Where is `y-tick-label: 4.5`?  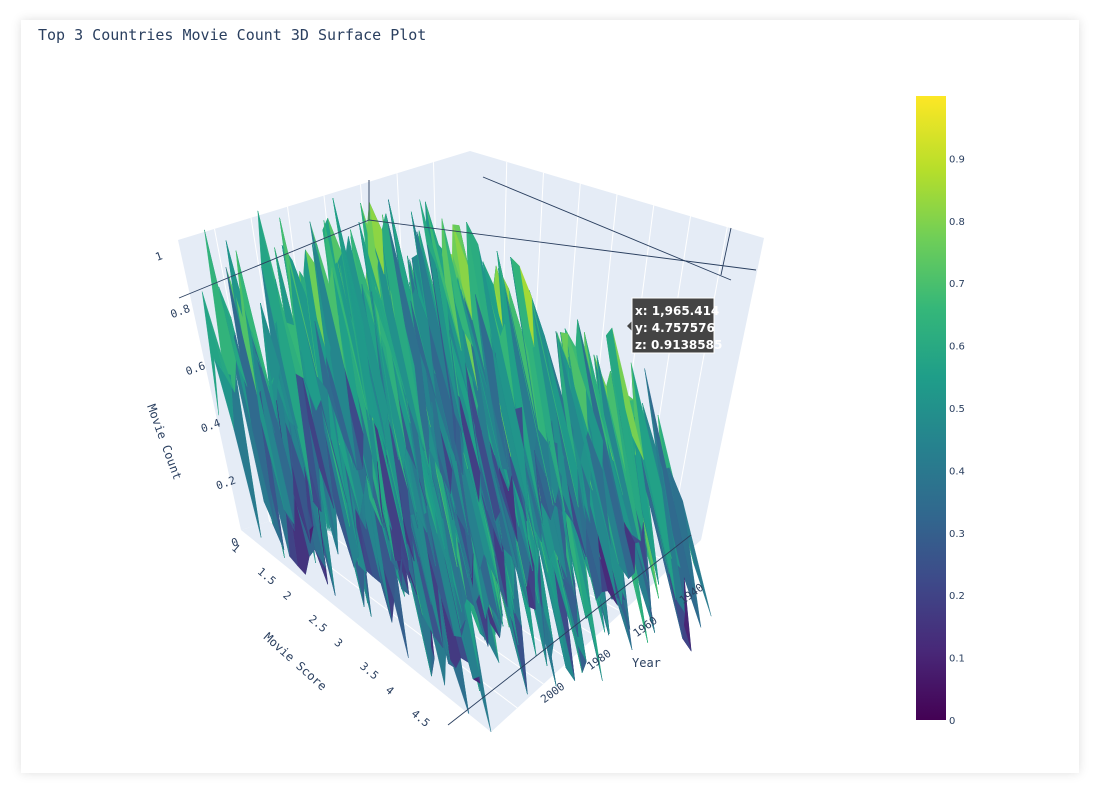
y-tick-label: 4.5 is located at coordinates (421, 718).